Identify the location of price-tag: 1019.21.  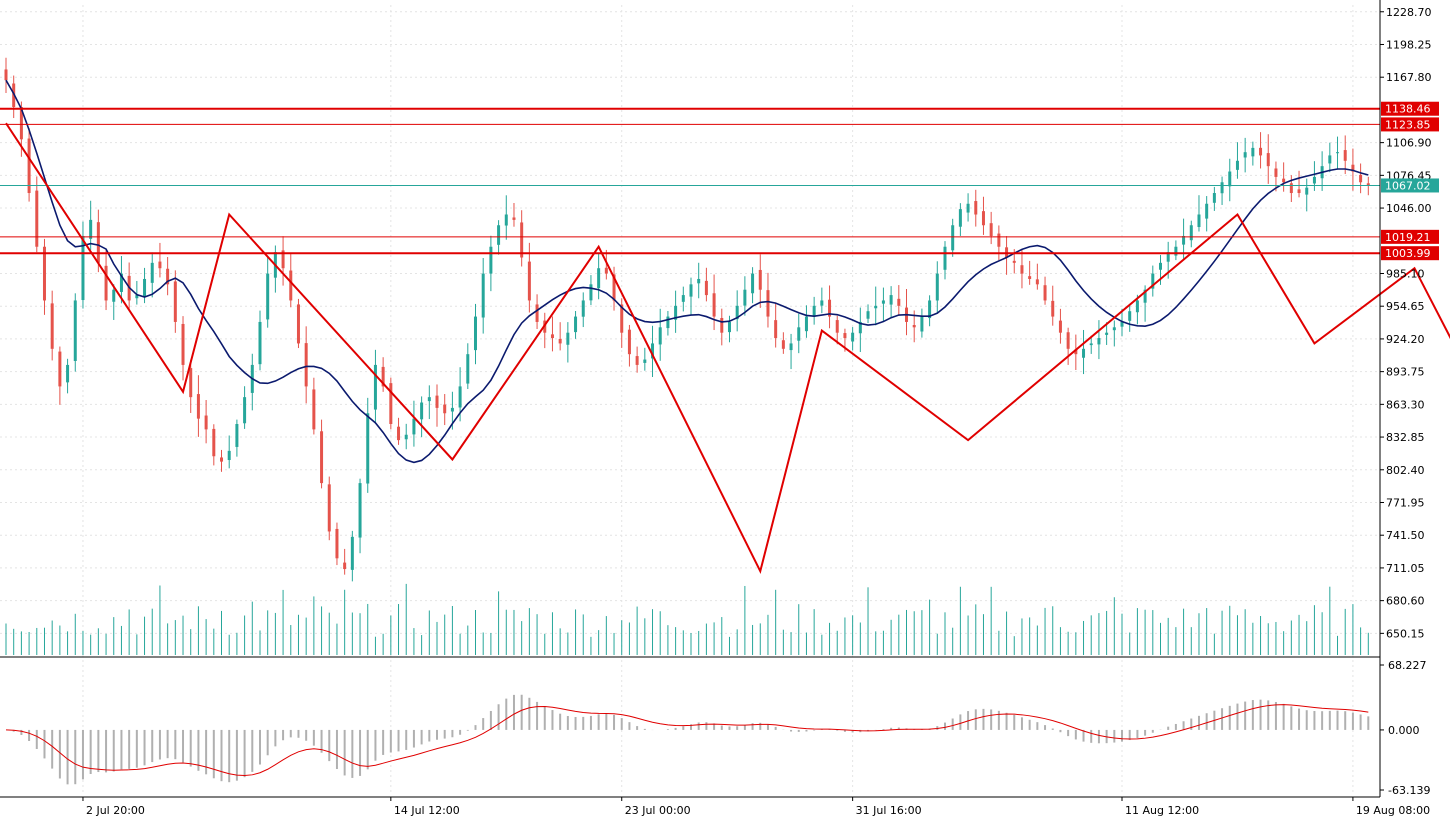
(1410, 236).